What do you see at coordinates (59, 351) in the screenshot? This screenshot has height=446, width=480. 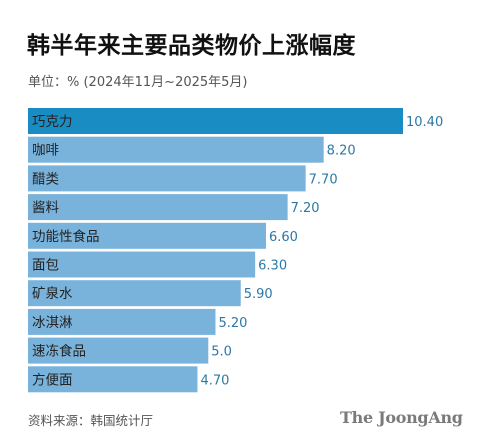 I see `category-label: 速冻食品` at bounding box center [59, 351].